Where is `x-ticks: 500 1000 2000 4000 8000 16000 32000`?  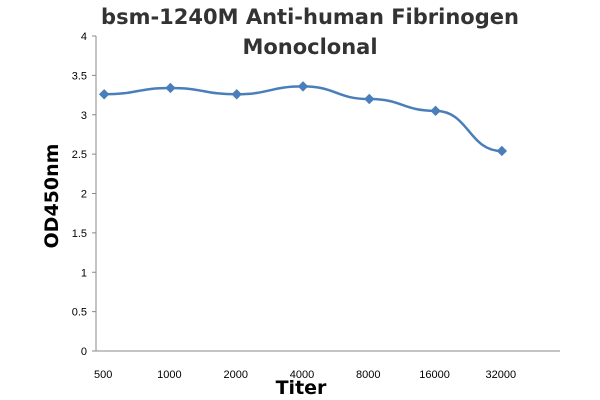
x-ticks: 500 1000 2000 4000 8000 16000 32000 is located at coordinates (305, 375).